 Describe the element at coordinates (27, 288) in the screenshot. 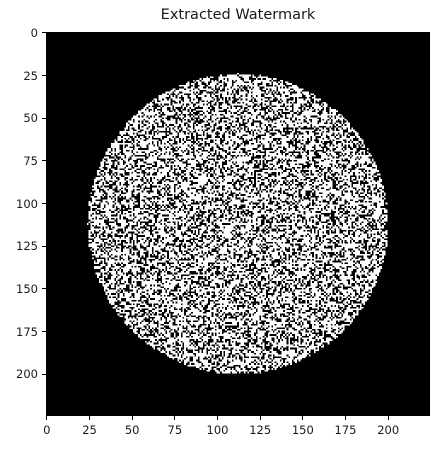

I see `y-tick-label: 150` at that location.